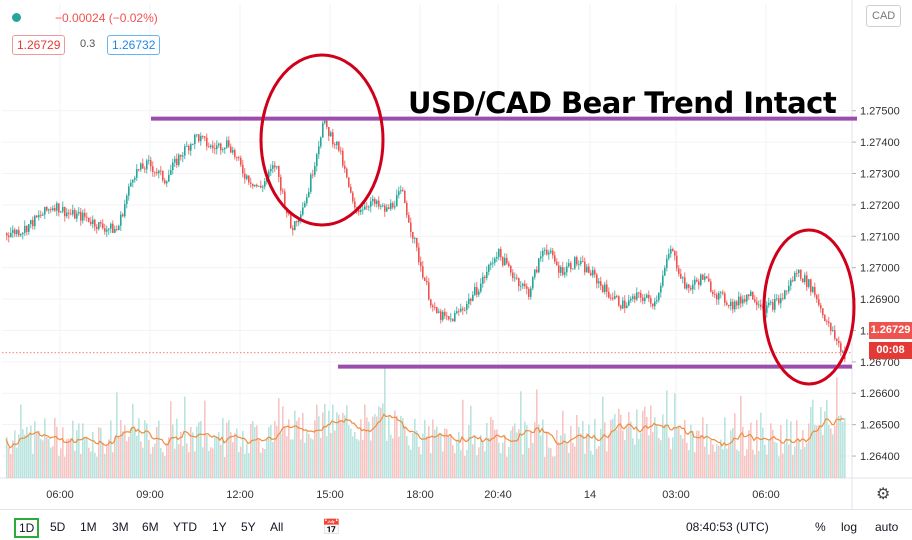 This screenshot has width=912, height=540. I want to click on log-toggle: log, so click(849, 527).